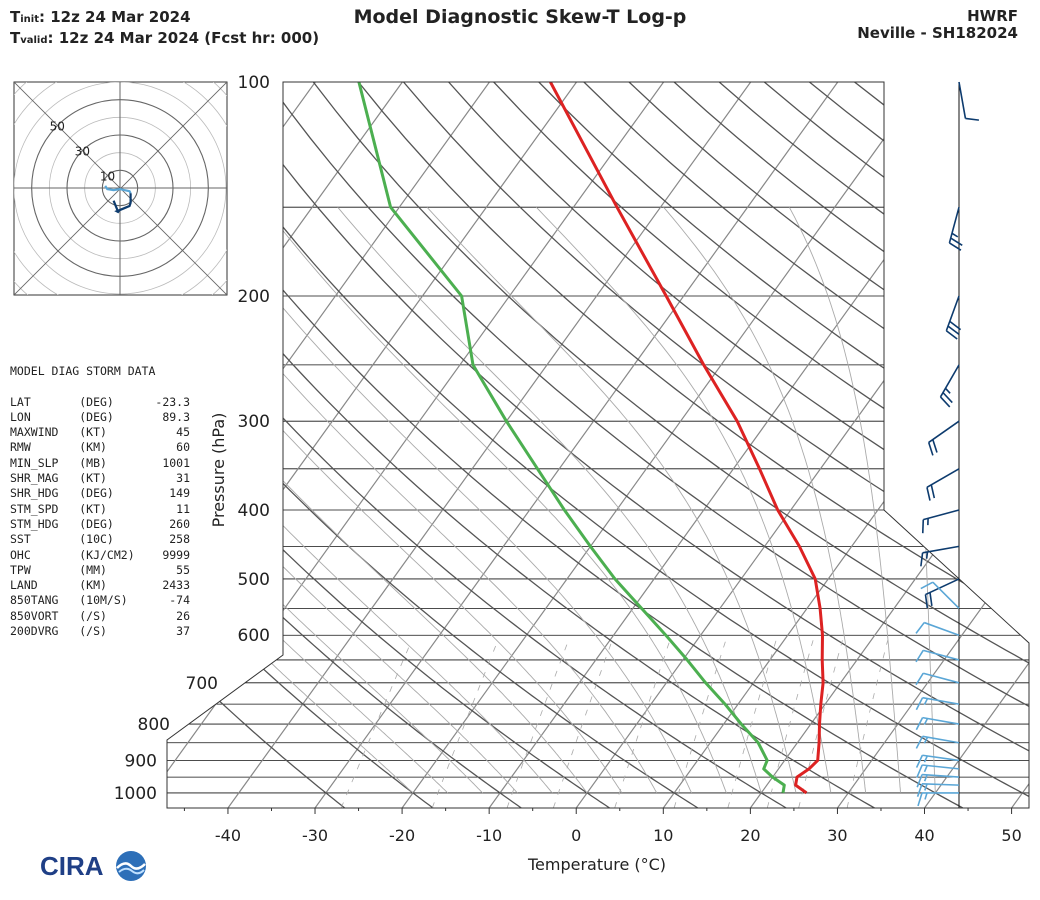 The image size is (1040, 900). I want to click on isotherm, so click(932, 445).